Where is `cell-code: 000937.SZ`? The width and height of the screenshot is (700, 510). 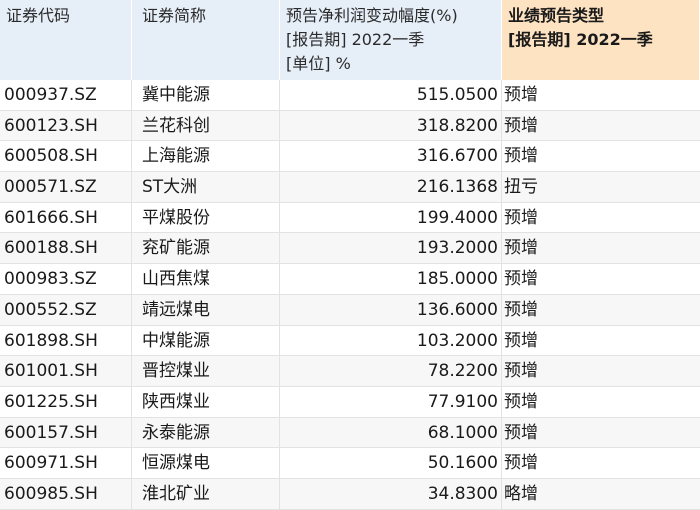 cell-code: 000937.SZ is located at coordinates (66, 95).